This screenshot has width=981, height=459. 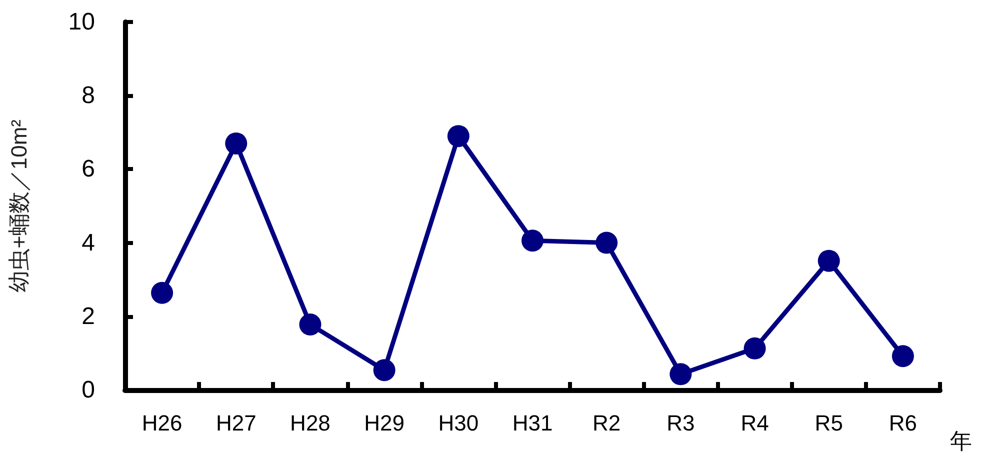 What do you see at coordinates (88, 390) in the screenshot?
I see `y-tick-label: 0` at bounding box center [88, 390].